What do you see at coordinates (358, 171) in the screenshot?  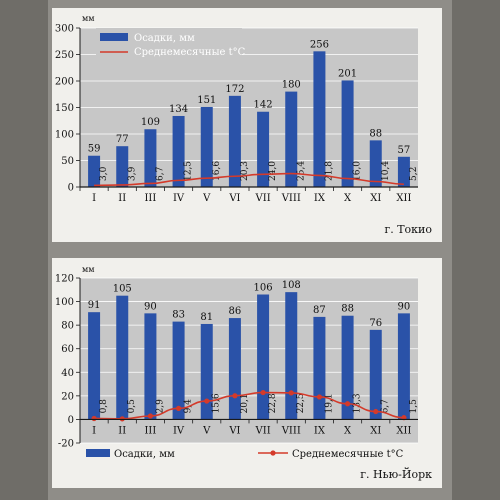 I see `tokyo-temp-label-X: 16,0` at bounding box center [358, 171].